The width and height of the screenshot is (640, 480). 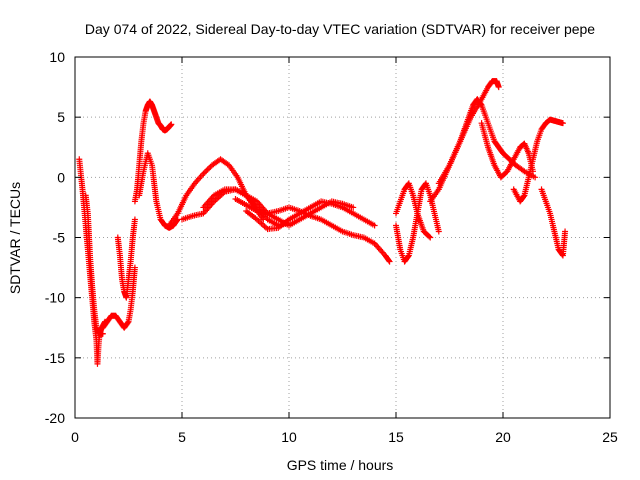 What do you see at coordinates (75, 437) in the screenshot?
I see `x-tick-label: 0` at bounding box center [75, 437].